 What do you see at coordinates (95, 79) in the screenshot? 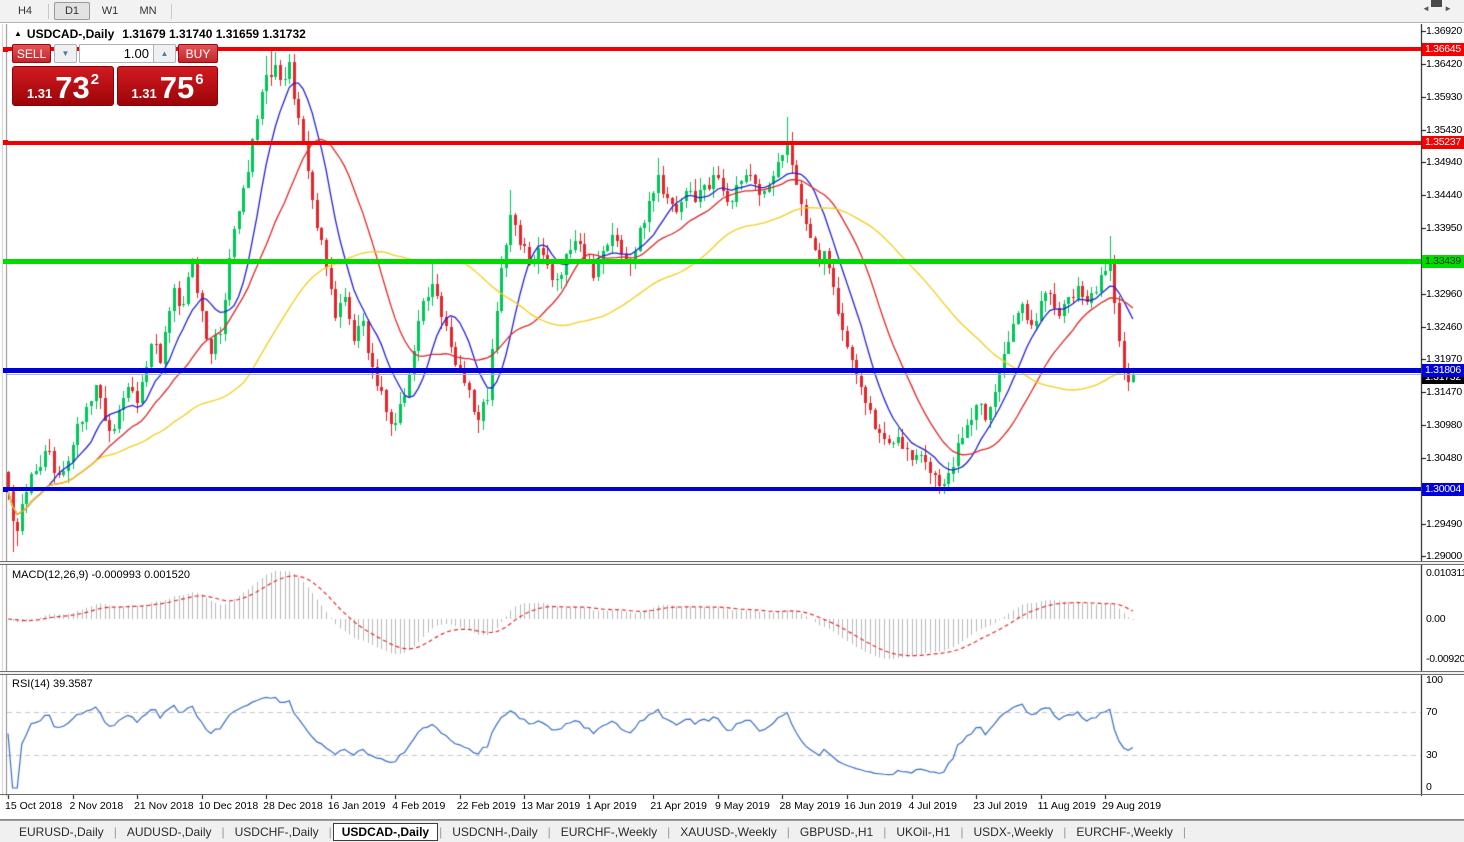
I see `sell-price-sup: 2` at bounding box center [95, 79].